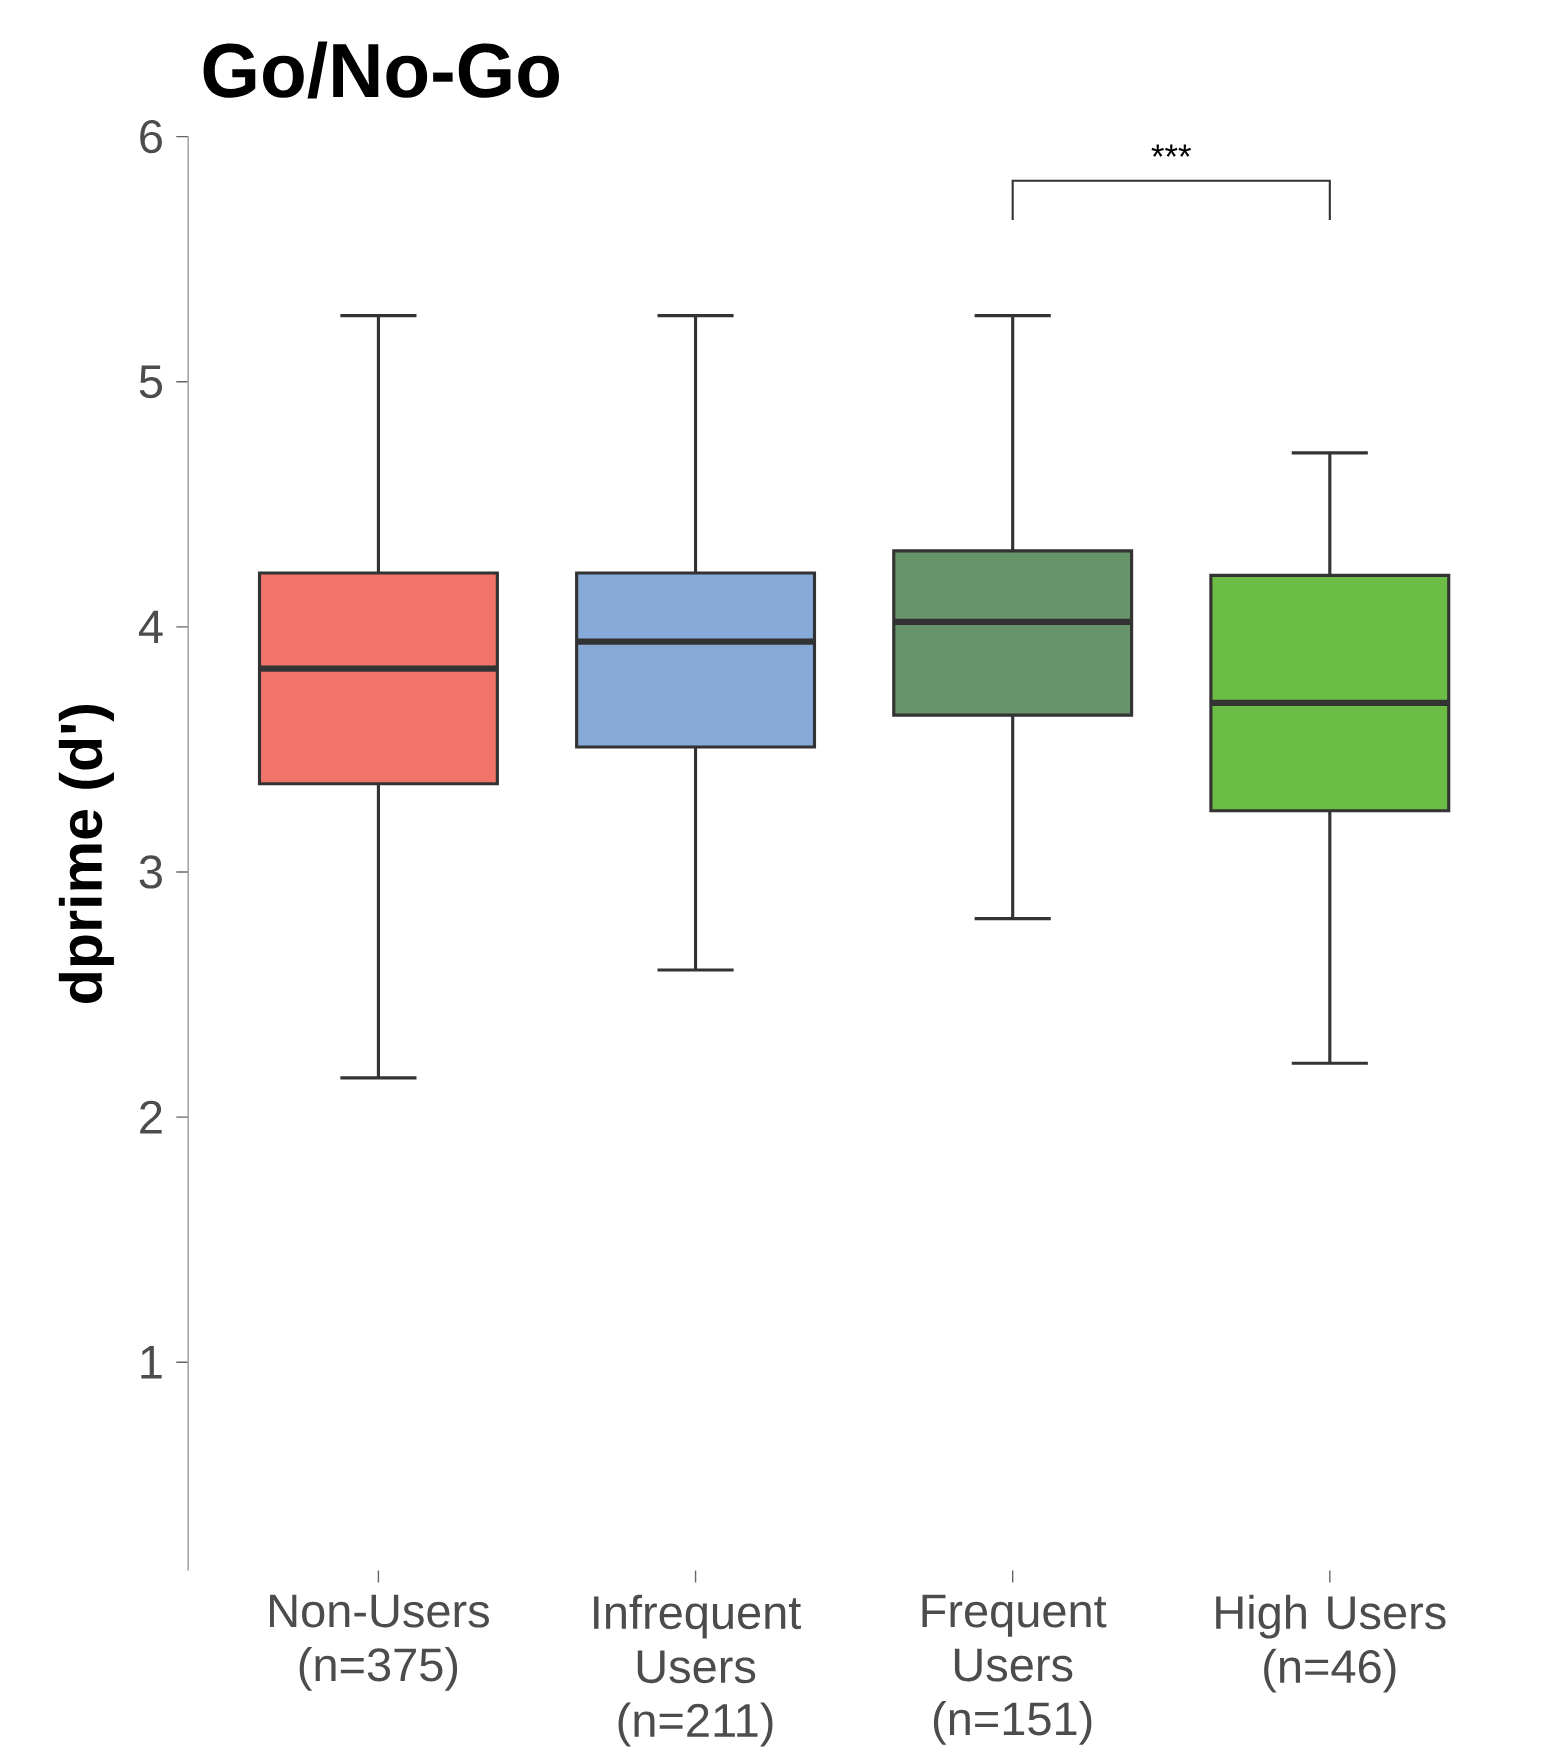 The width and height of the screenshot is (1562, 1758). What do you see at coordinates (151, 1117) in the screenshot?
I see `y-tick-label: 2` at bounding box center [151, 1117].